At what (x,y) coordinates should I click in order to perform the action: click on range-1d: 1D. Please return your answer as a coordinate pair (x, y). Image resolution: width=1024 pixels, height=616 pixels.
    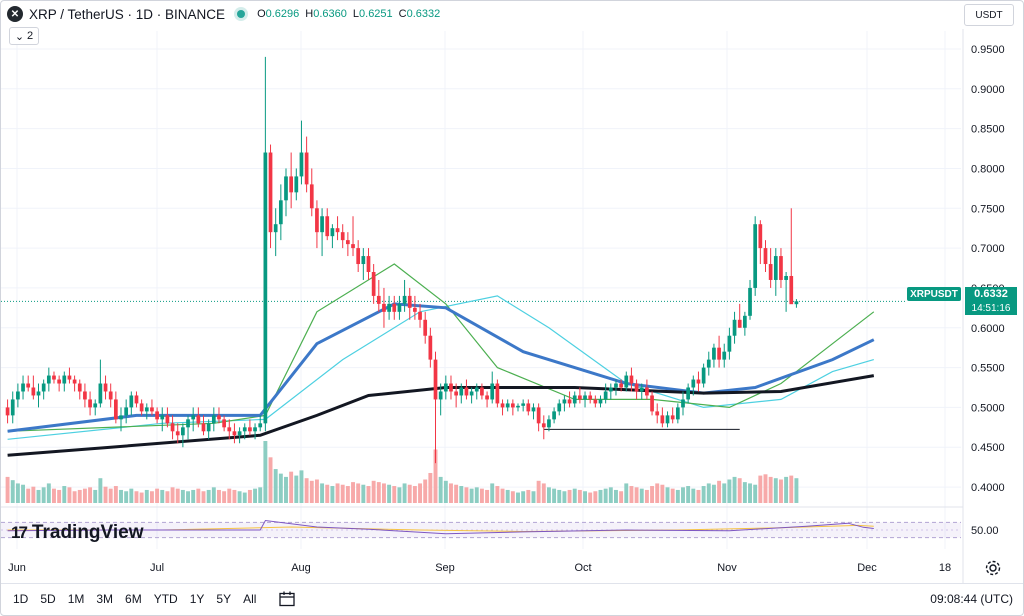
    Looking at the image, I should click on (21, 599).